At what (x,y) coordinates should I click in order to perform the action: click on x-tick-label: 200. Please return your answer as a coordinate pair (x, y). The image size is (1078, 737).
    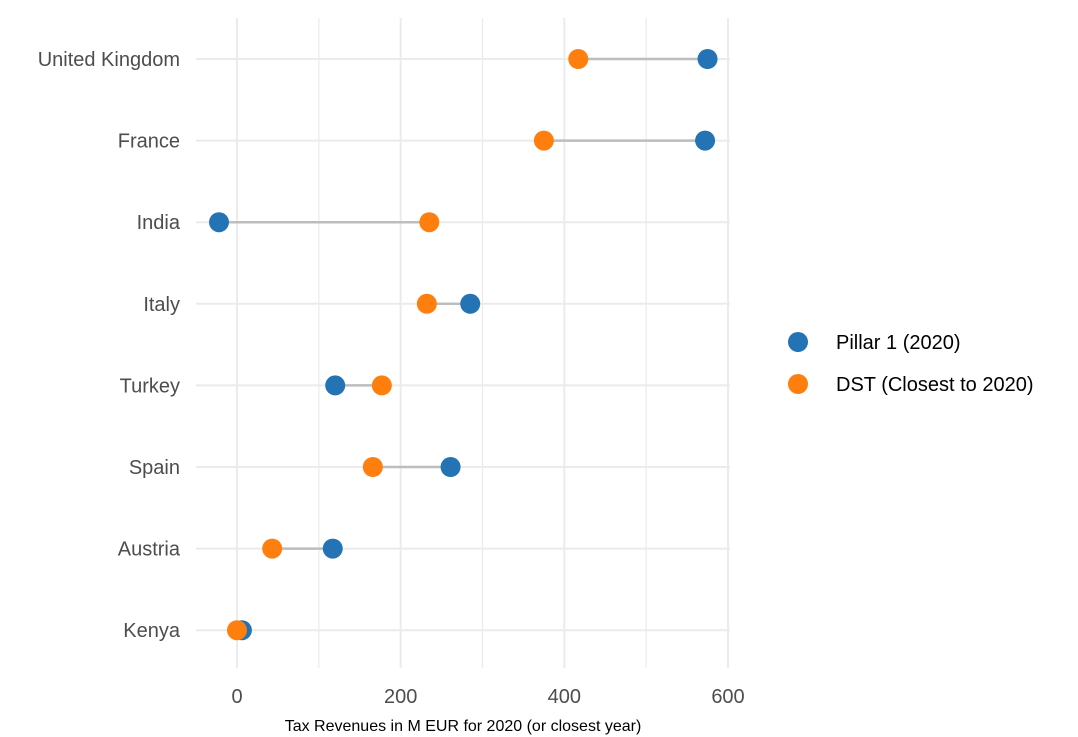
    Looking at the image, I should click on (400, 697).